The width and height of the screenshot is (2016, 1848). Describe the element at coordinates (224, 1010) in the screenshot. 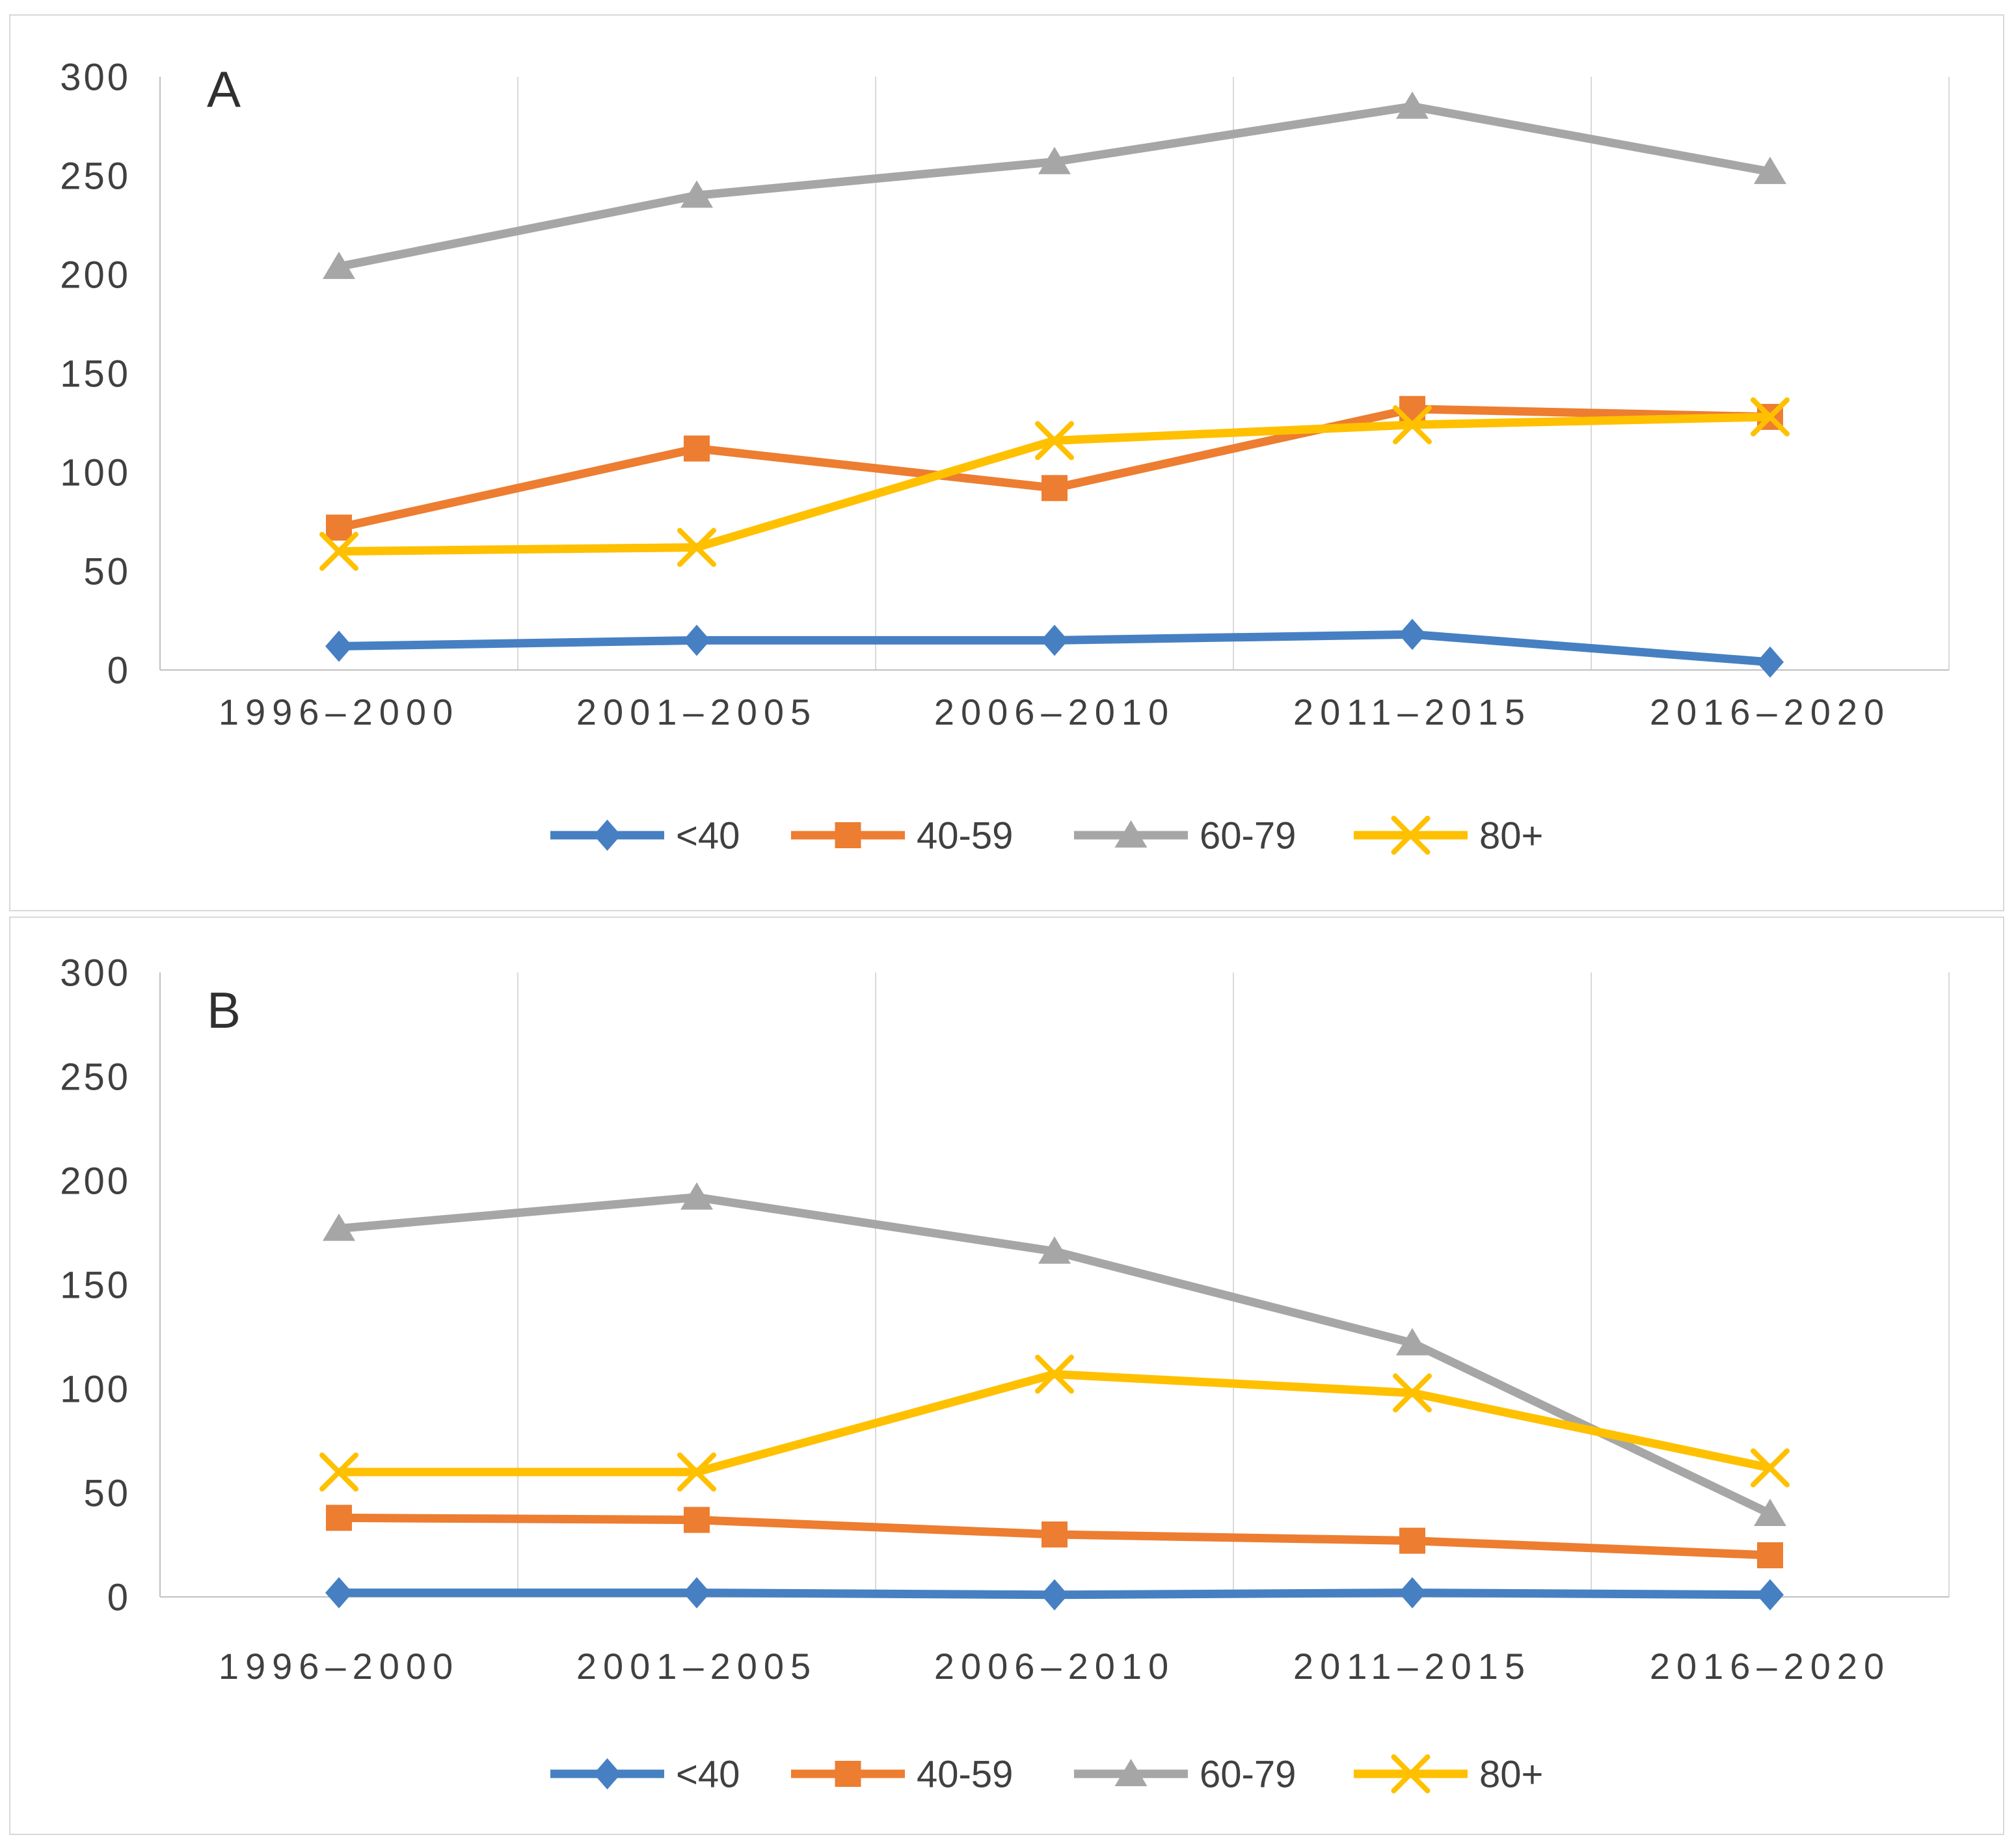

I see `chart-label: B` at that location.